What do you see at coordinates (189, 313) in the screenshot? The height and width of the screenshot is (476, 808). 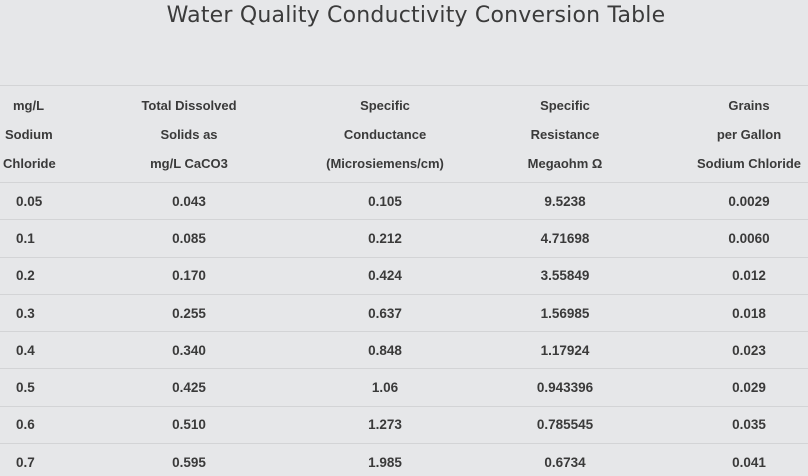 I see `tds-cell: 0.255` at bounding box center [189, 313].